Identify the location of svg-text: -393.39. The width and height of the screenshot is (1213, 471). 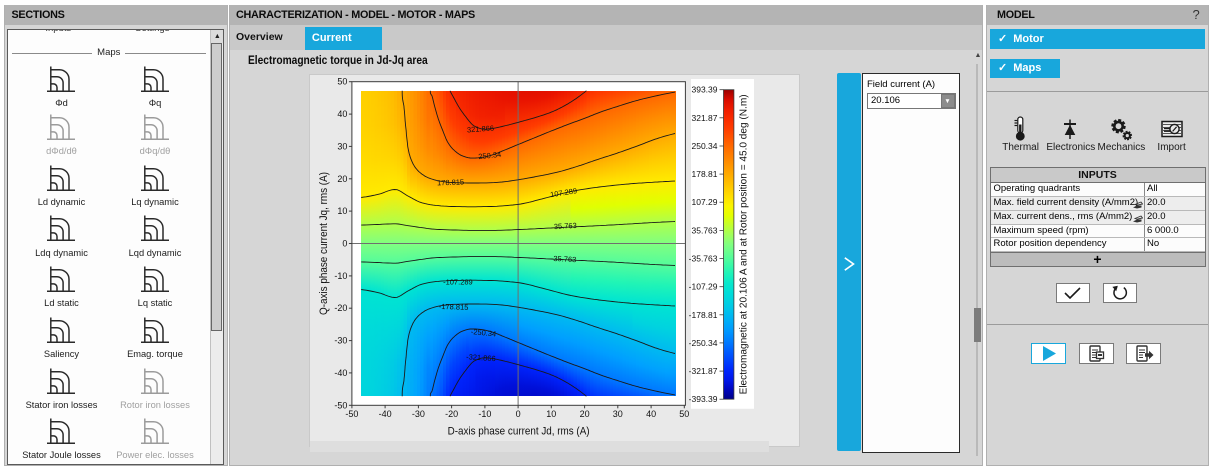
(703, 399).